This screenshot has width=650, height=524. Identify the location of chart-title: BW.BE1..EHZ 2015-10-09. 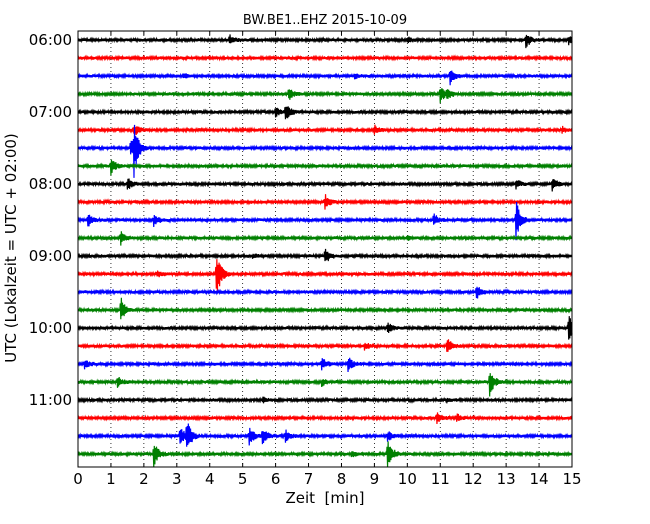
(325, 20).